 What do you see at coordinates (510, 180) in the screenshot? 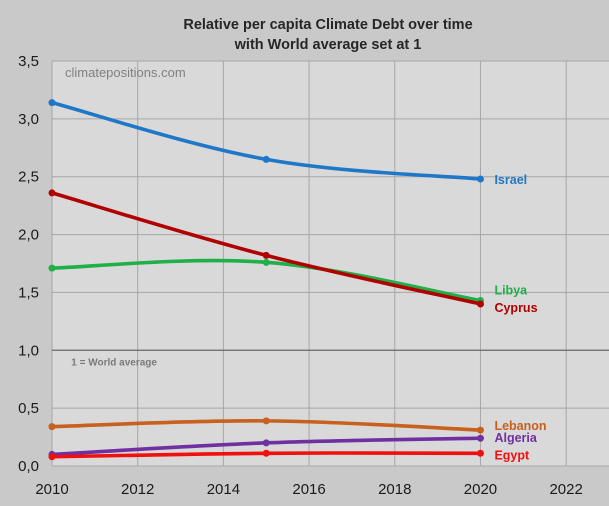
I see `series-label-israel: Israel` at bounding box center [510, 180].